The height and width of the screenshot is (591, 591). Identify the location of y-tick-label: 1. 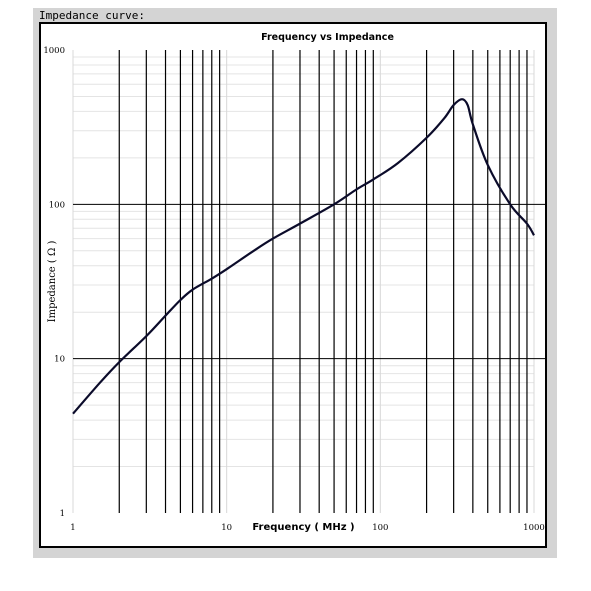
(62, 514).